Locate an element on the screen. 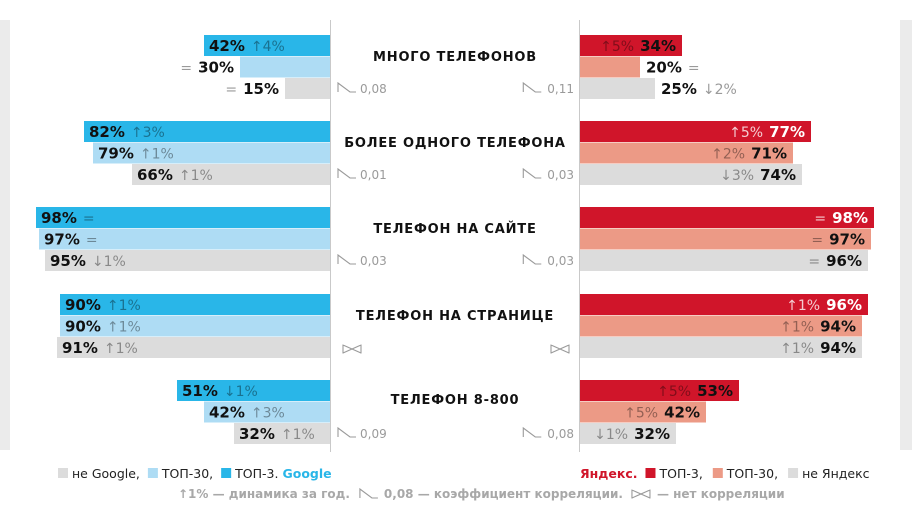  yandex-value-label: 97% is located at coordinates (847, 240).